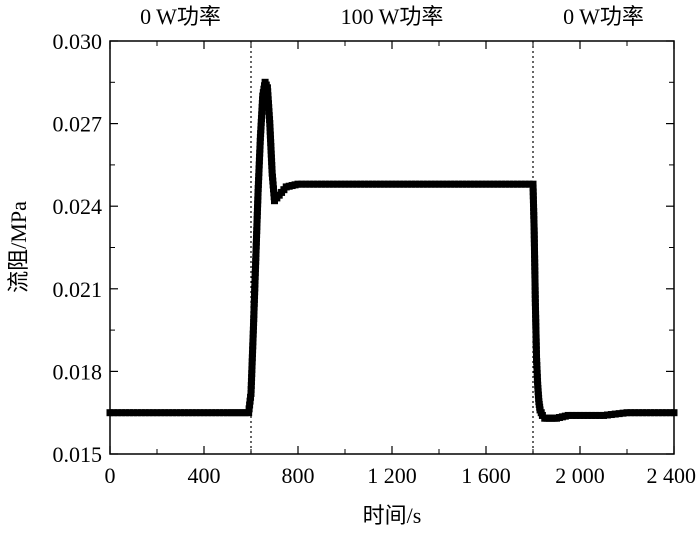 The height and width of the screenshot is (535, 700). What do you see at coordinates (672, 475) in the screenshot?
I see `x-tick-label: 2 400` at bounding box center [672, 475].